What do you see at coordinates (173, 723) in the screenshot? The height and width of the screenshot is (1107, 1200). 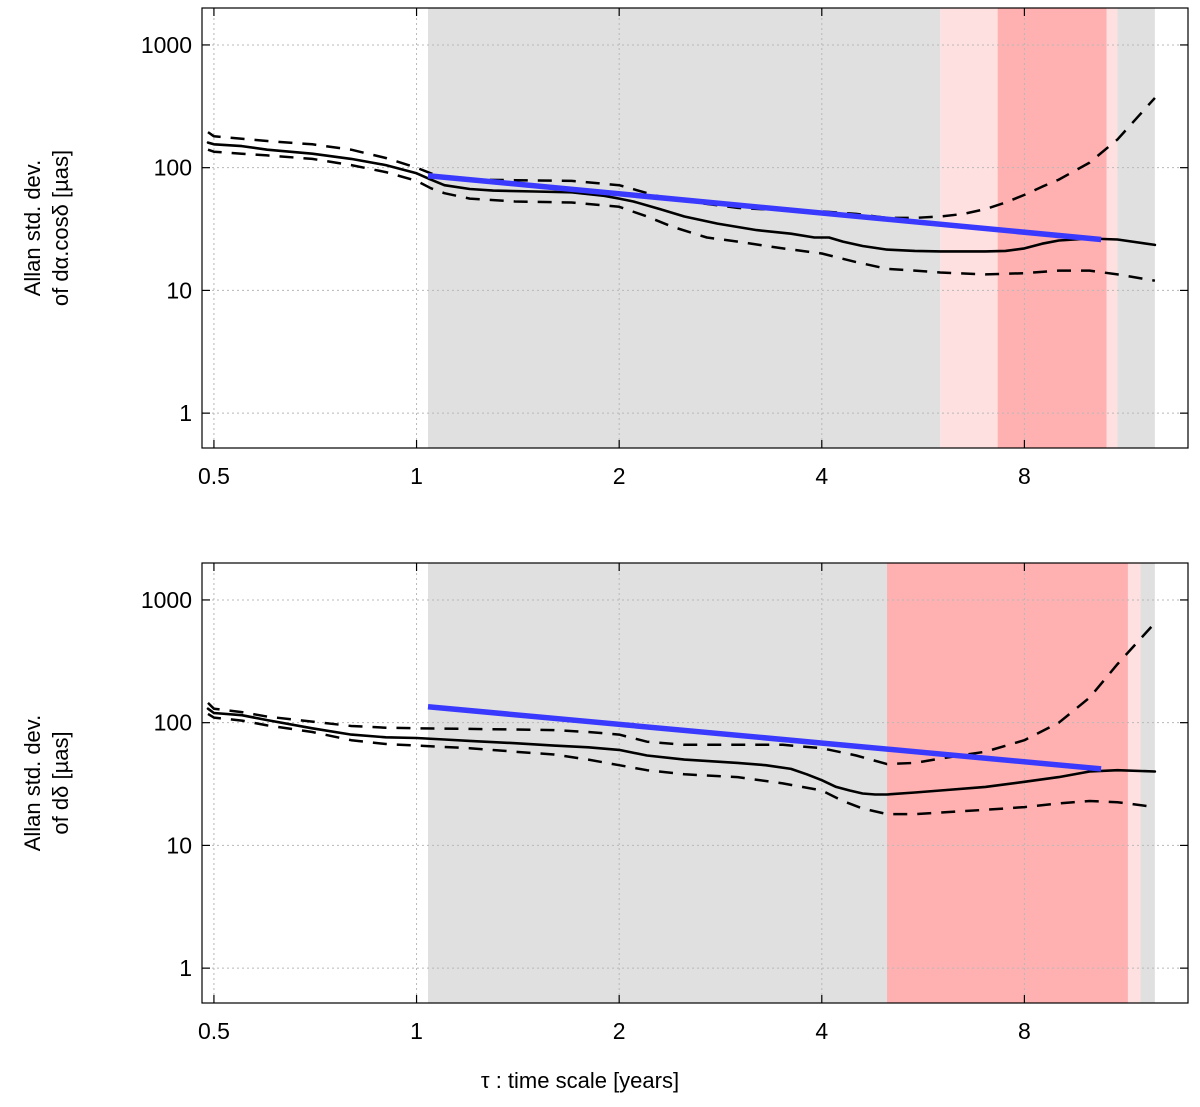 I see `bottom-y-tick-label-2: 100` at bounding box center [173, 723].